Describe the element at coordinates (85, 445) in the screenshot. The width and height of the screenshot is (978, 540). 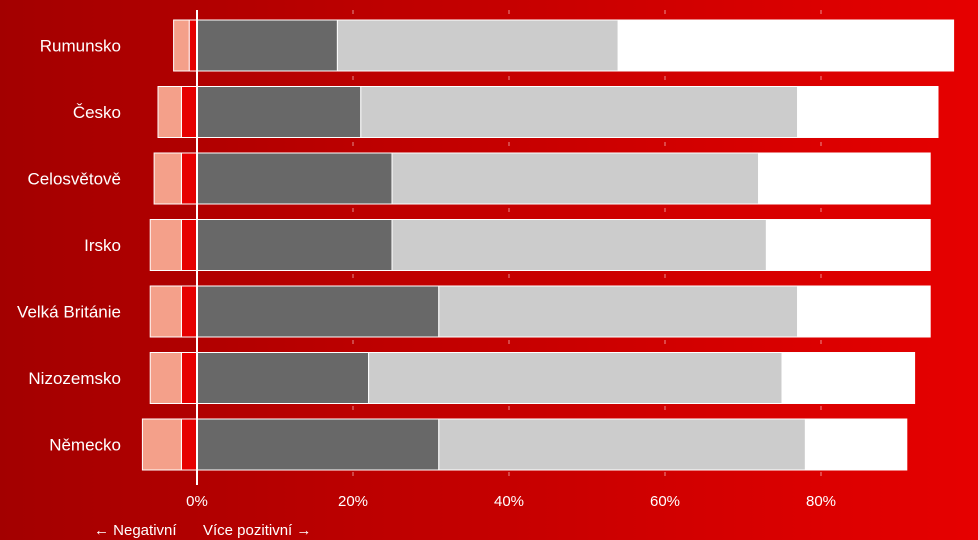
I see `category-label-6: Německo` at that location.